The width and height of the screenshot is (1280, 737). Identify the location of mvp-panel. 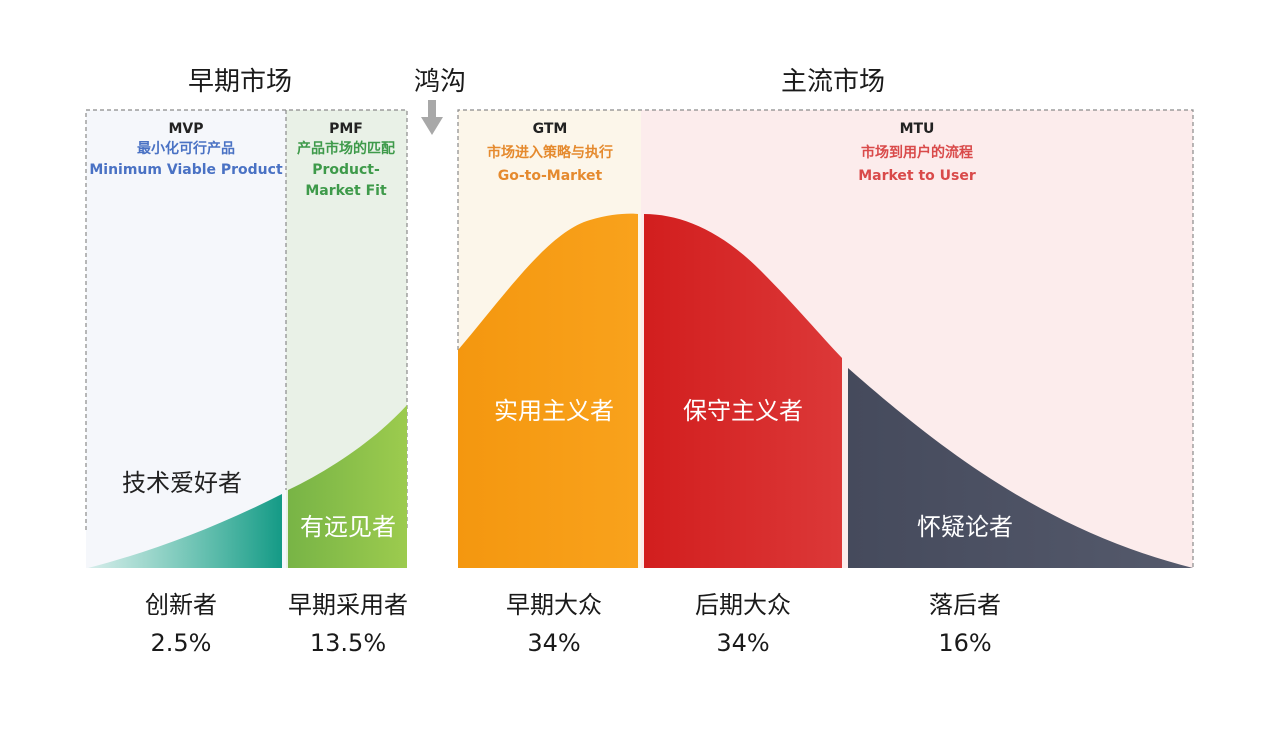
(186, 339).